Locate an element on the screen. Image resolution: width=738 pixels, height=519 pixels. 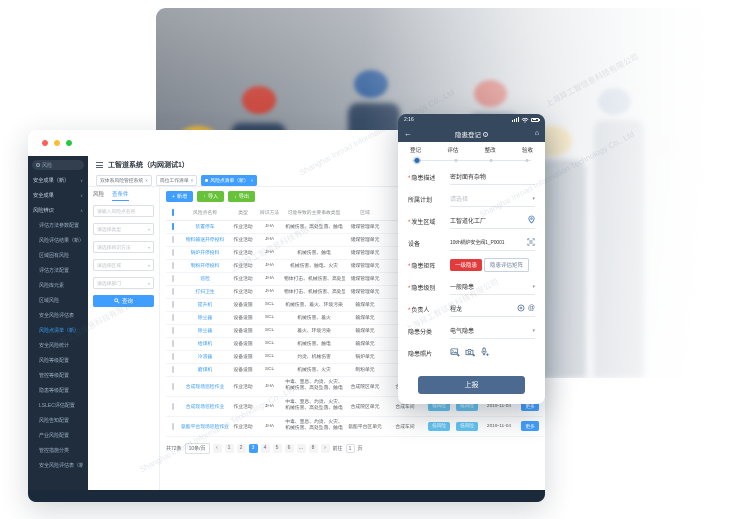
sidebar-item: 风险告知配置 is located at coordinates (58, 420).